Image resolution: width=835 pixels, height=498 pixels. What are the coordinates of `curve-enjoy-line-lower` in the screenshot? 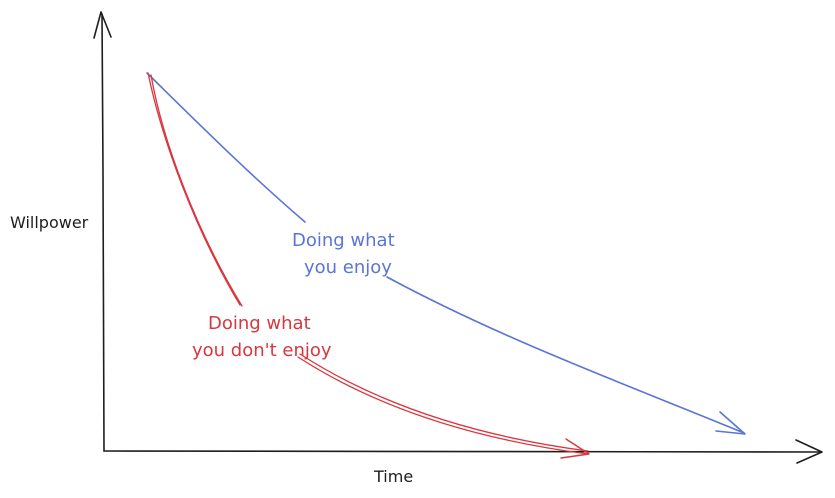 It's located at (565, 355).